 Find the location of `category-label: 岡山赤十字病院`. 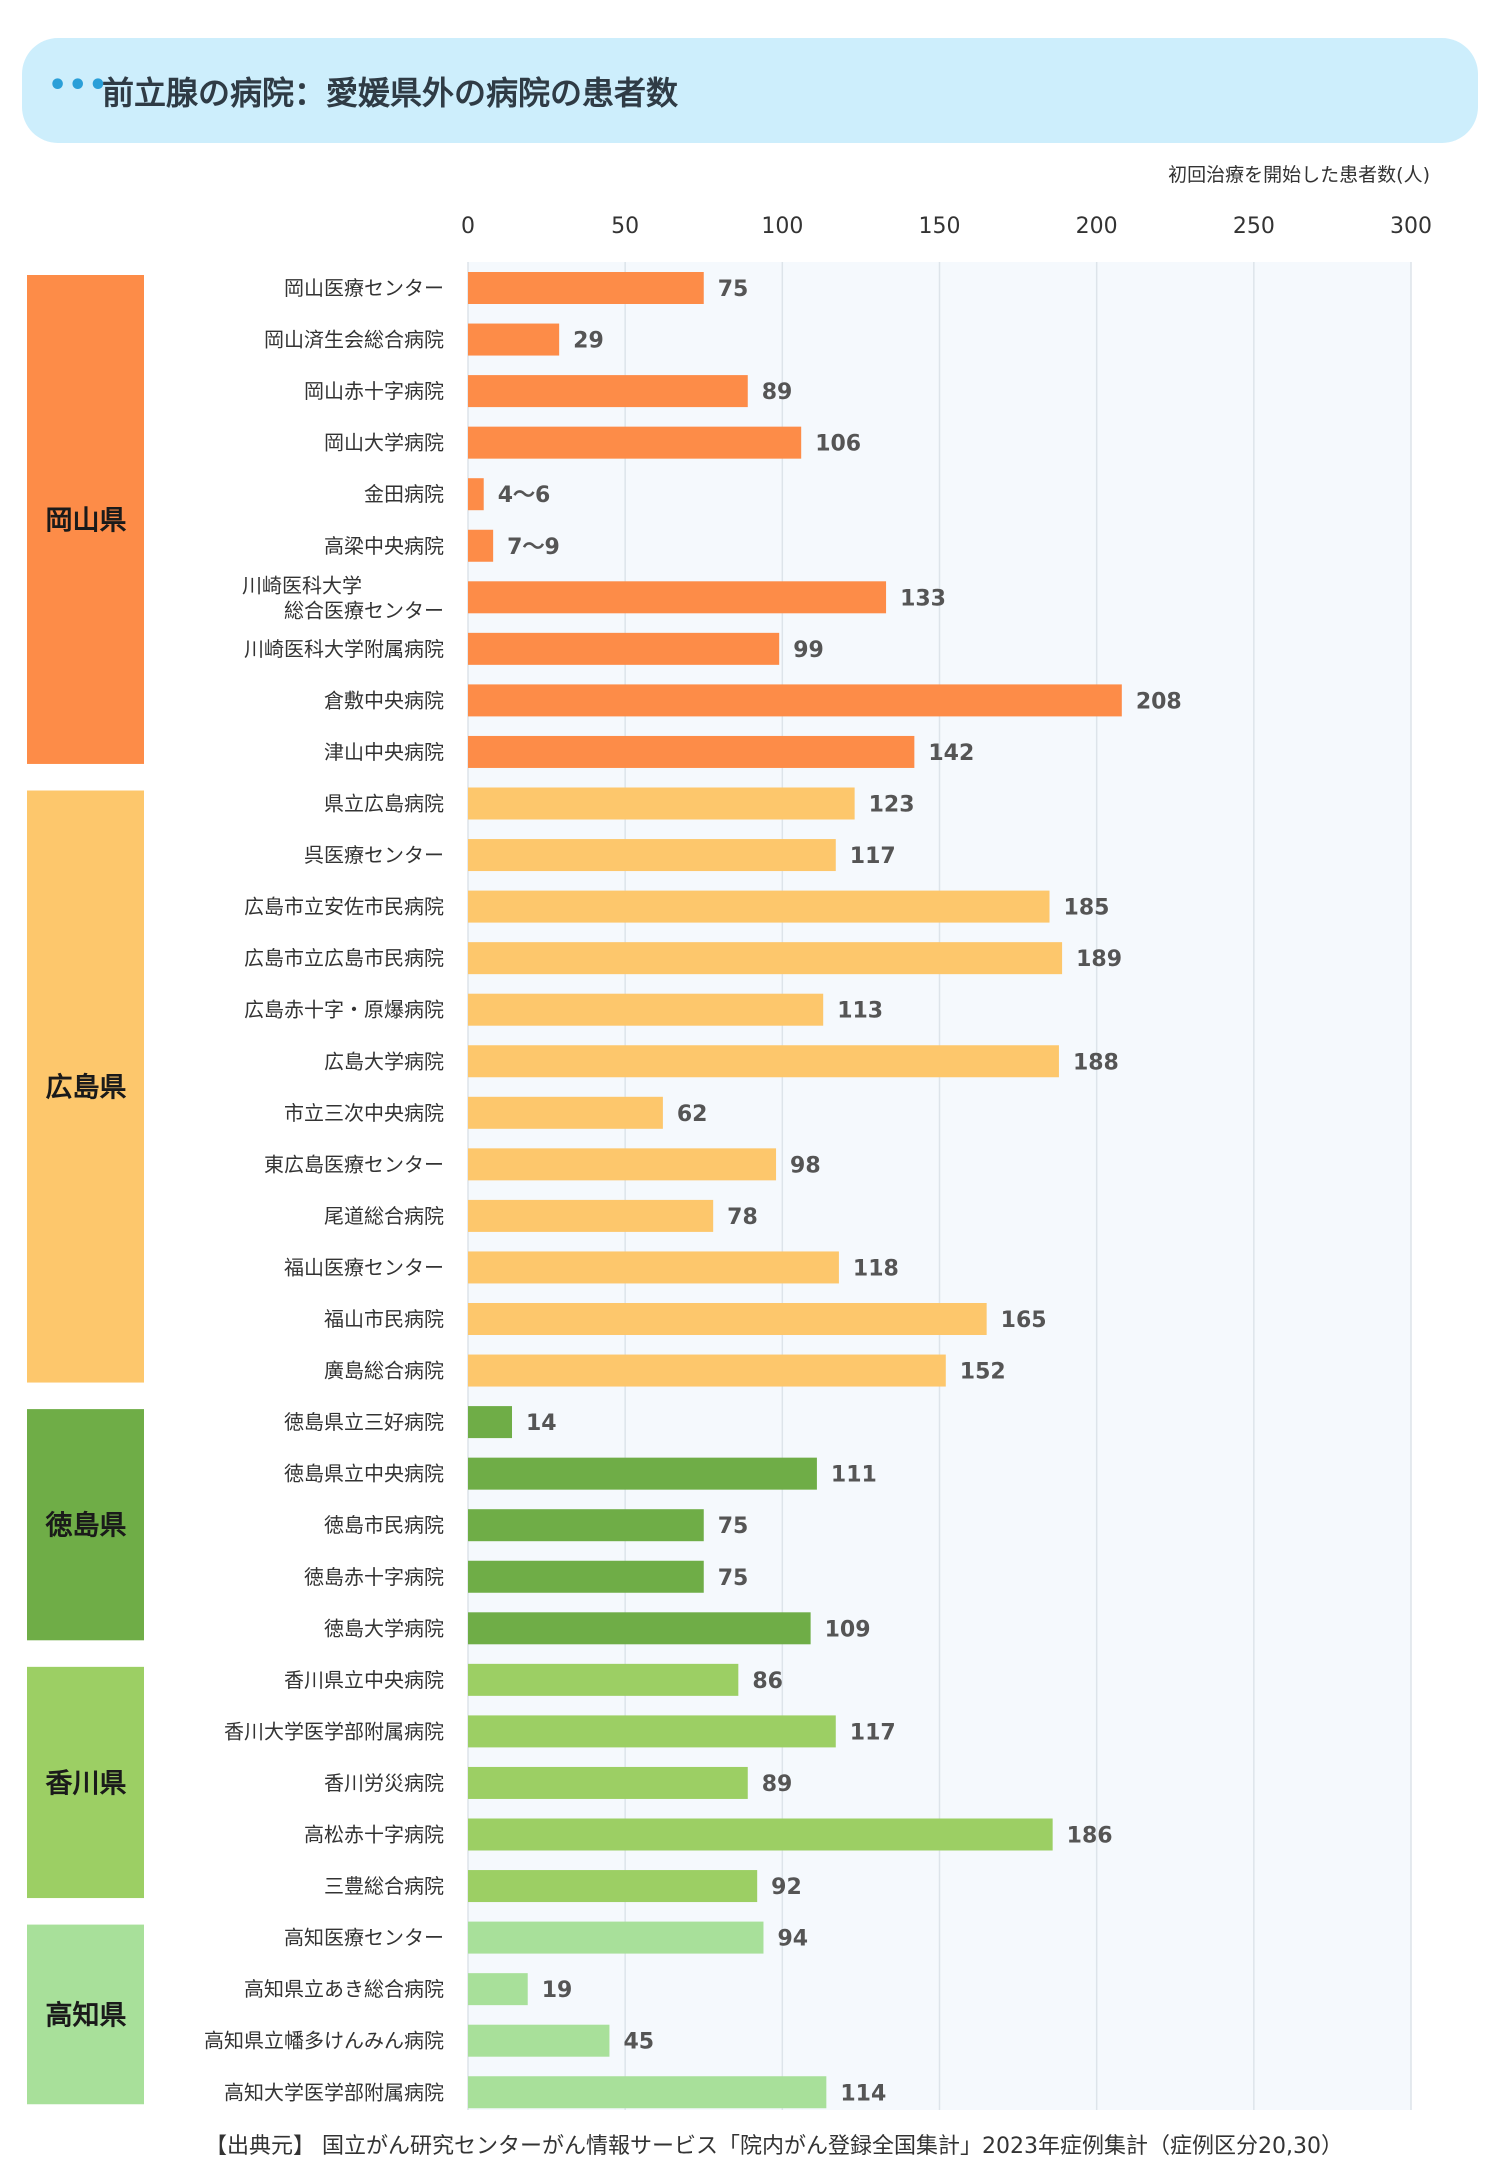

category-label: 岡山赤十字病院 is located at coordinates (374, 391).